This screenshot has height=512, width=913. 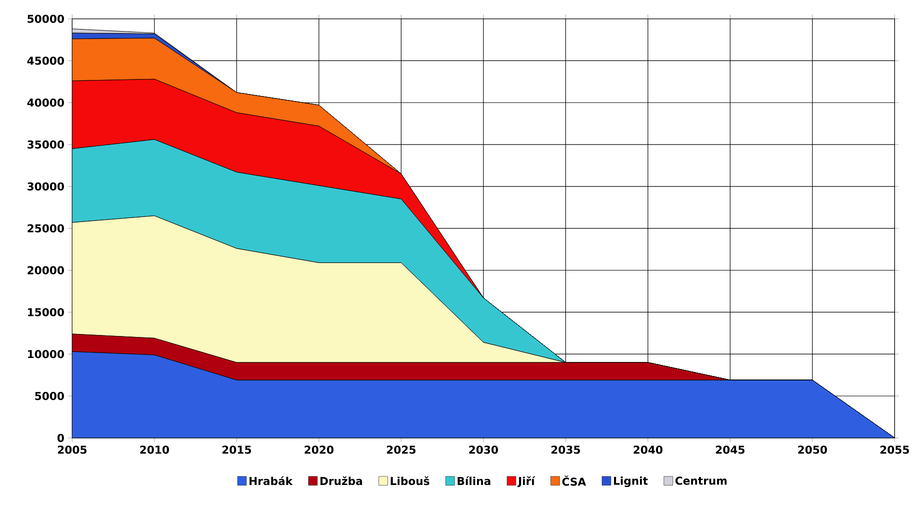 What do you see at coordinates (341, 481) in the screenshot?
I see `legend-label: Družba` at bounding box center [341, 481].